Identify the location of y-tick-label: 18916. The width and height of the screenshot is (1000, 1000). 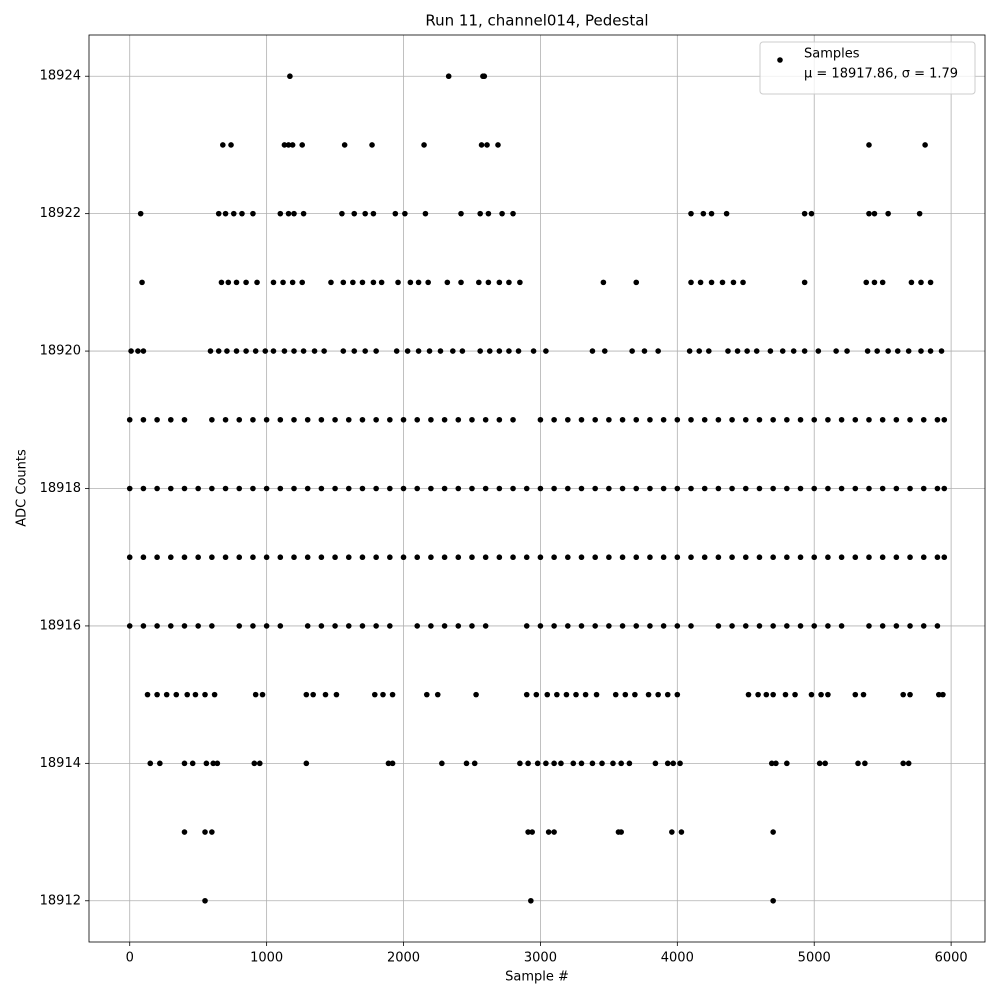
(60, 625).